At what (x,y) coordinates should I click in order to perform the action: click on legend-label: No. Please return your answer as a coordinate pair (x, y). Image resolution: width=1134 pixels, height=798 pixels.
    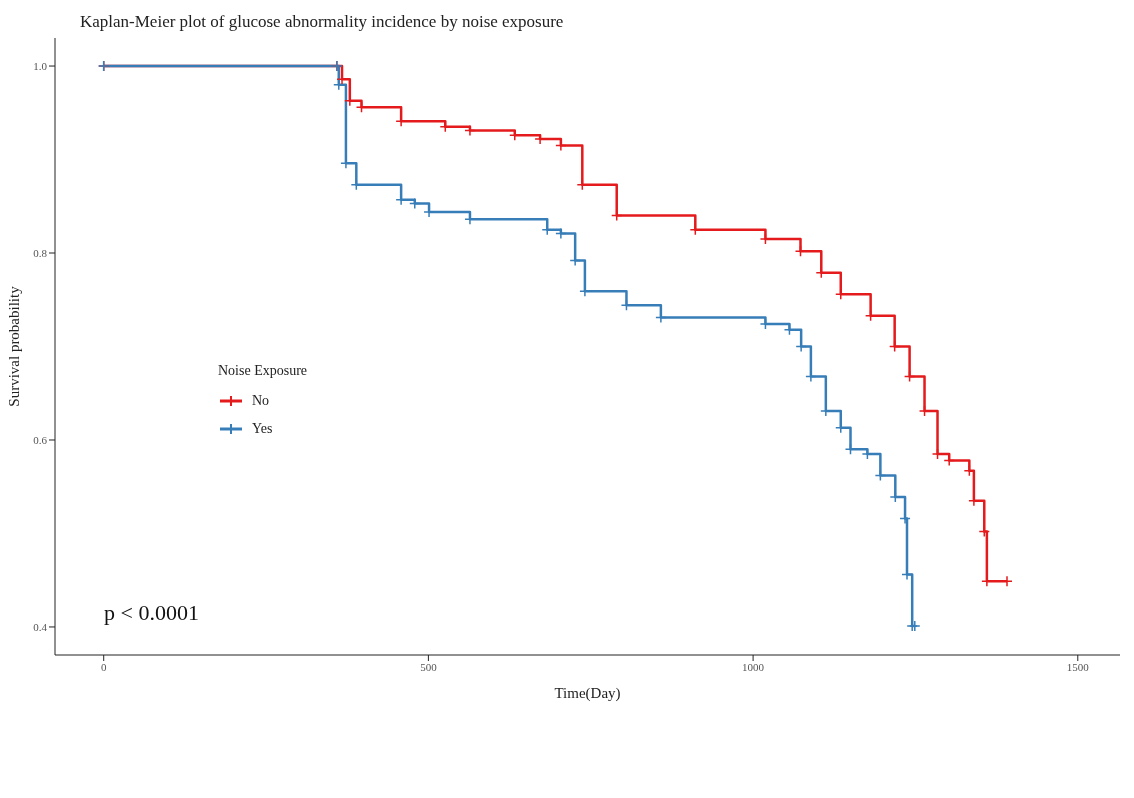
    Looking at the image, I should click on (261, 401).